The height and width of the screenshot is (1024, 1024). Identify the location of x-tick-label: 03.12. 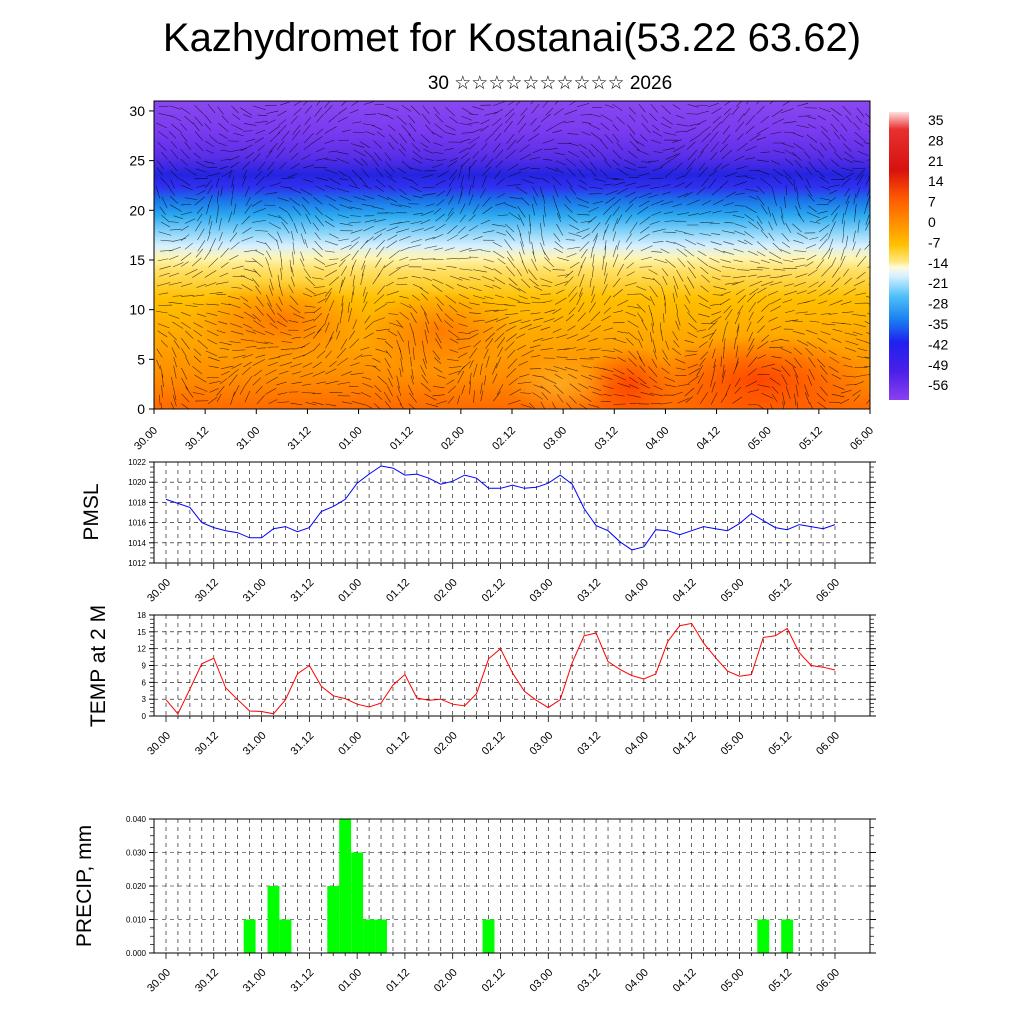
(606, 439).